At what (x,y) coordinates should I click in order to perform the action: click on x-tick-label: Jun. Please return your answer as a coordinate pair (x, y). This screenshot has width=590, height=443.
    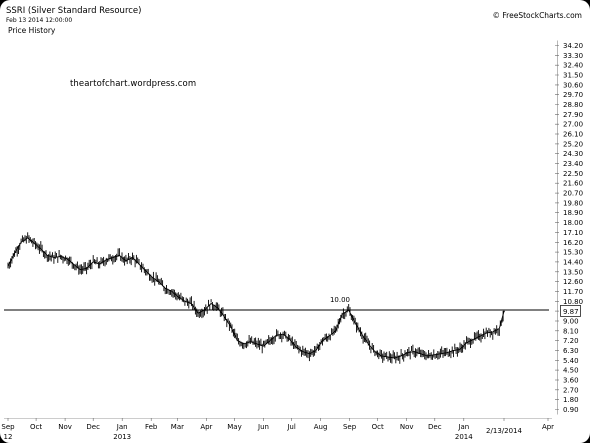
    Looking at the image, I should click on (263, 427).